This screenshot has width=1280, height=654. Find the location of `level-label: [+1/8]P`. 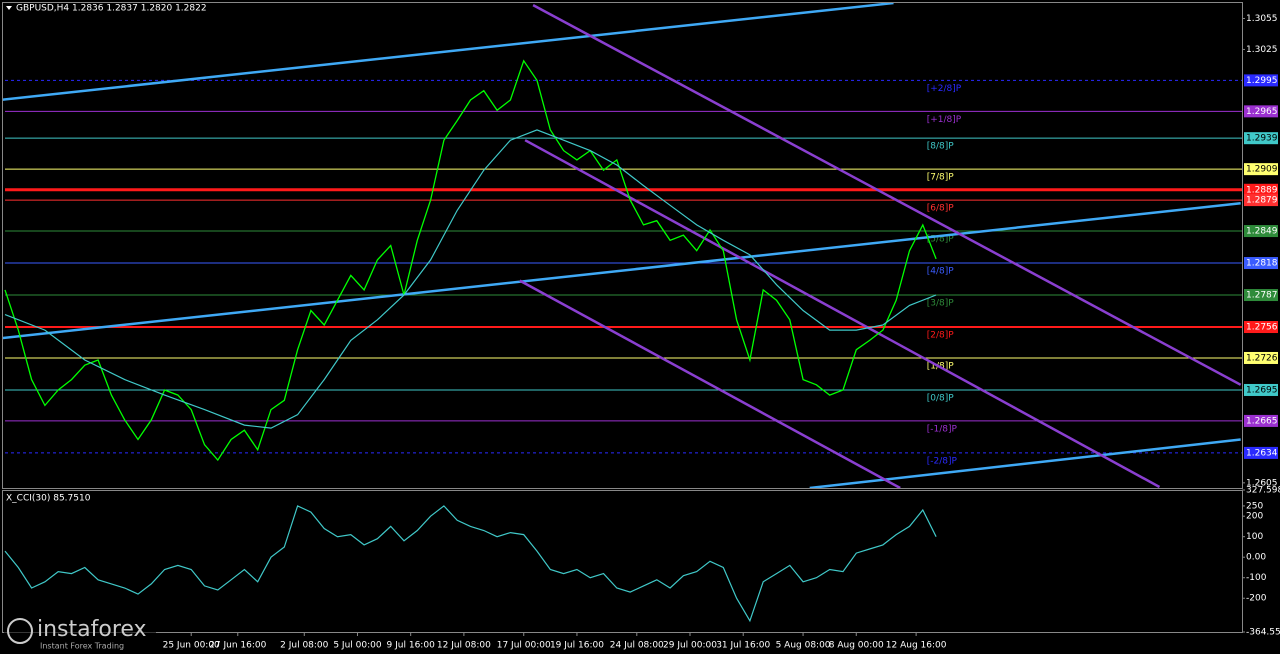

level-label: [+1/8]P is located at coordinates (944, 120).